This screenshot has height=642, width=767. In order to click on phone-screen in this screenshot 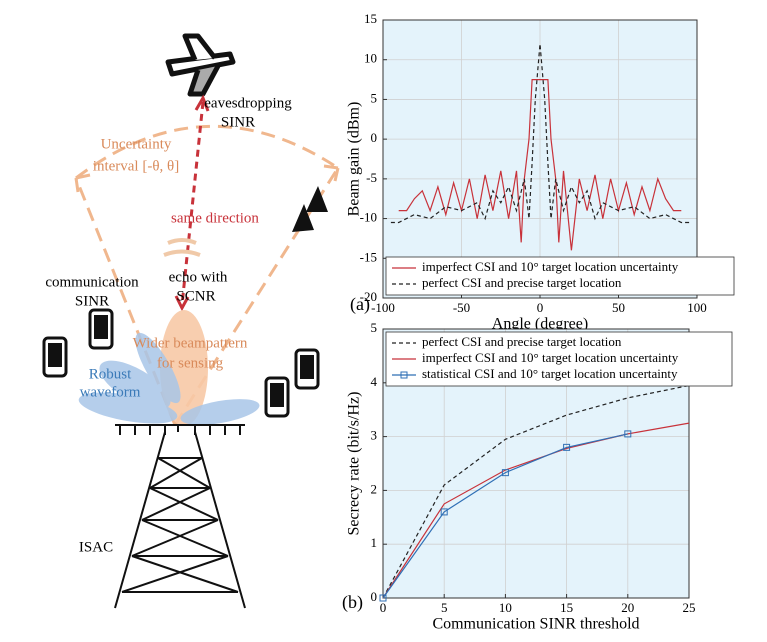, I will do `click(181, 361)`.